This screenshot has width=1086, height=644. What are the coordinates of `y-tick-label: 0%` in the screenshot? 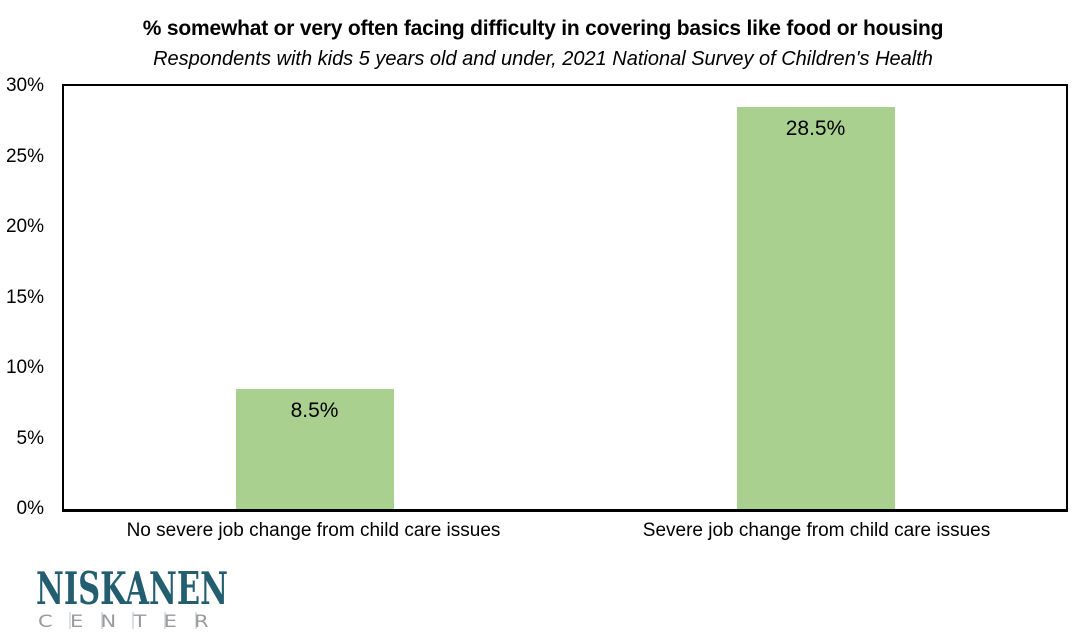 It's located at (30, 508).